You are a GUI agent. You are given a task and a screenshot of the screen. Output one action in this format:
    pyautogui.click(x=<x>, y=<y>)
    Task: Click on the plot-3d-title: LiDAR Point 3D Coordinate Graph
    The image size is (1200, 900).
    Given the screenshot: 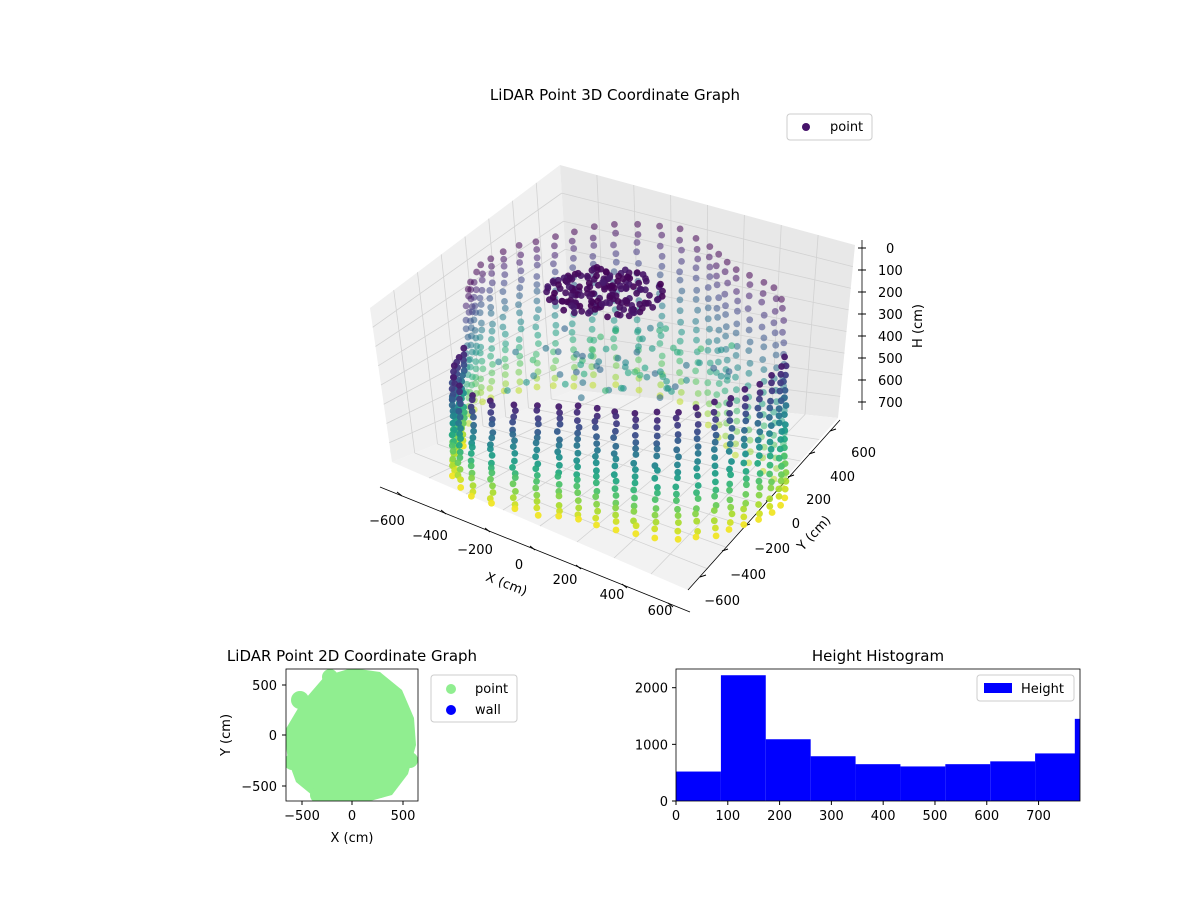 What is the action you would take?
    pyautogui.click(x=615, y=95)
    